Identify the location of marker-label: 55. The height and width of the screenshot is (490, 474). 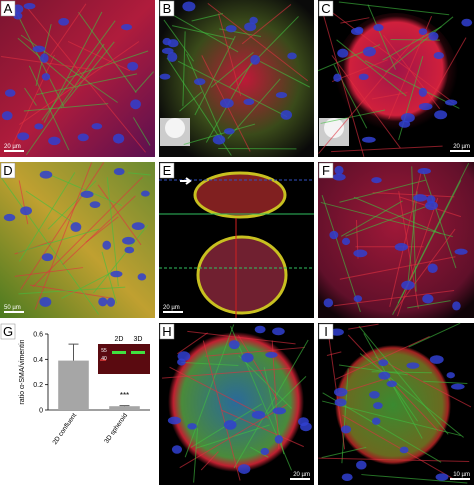
(104, 351).